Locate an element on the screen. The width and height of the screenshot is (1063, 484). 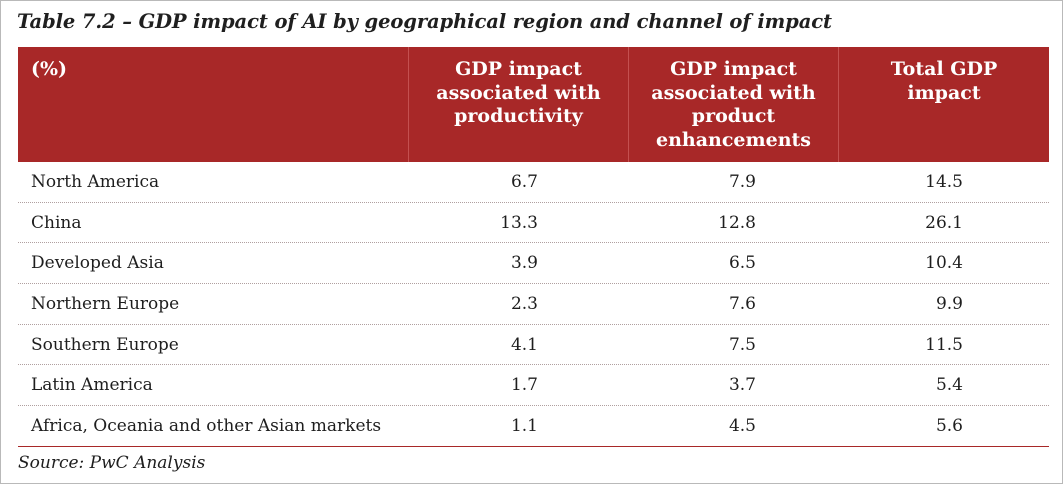
product-cell: 12.8 is located at coordinates (737, 222).